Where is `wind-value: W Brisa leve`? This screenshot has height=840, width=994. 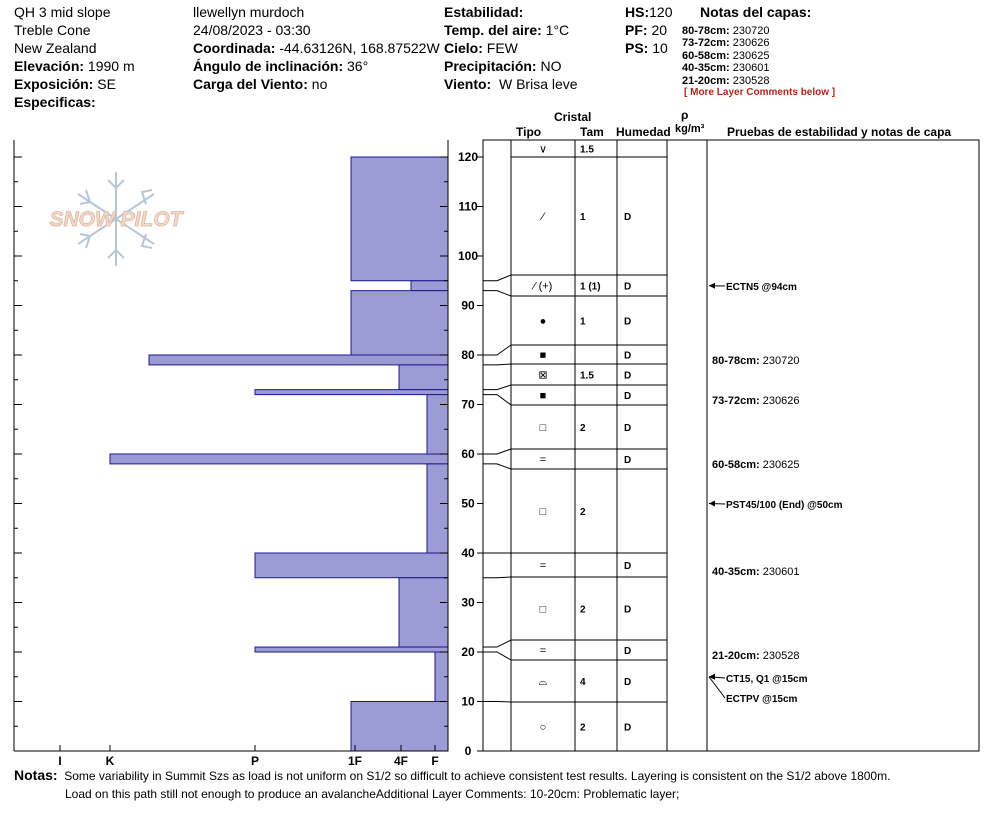 wind-value: W Brisa leve is located at coordinates (538, 84).